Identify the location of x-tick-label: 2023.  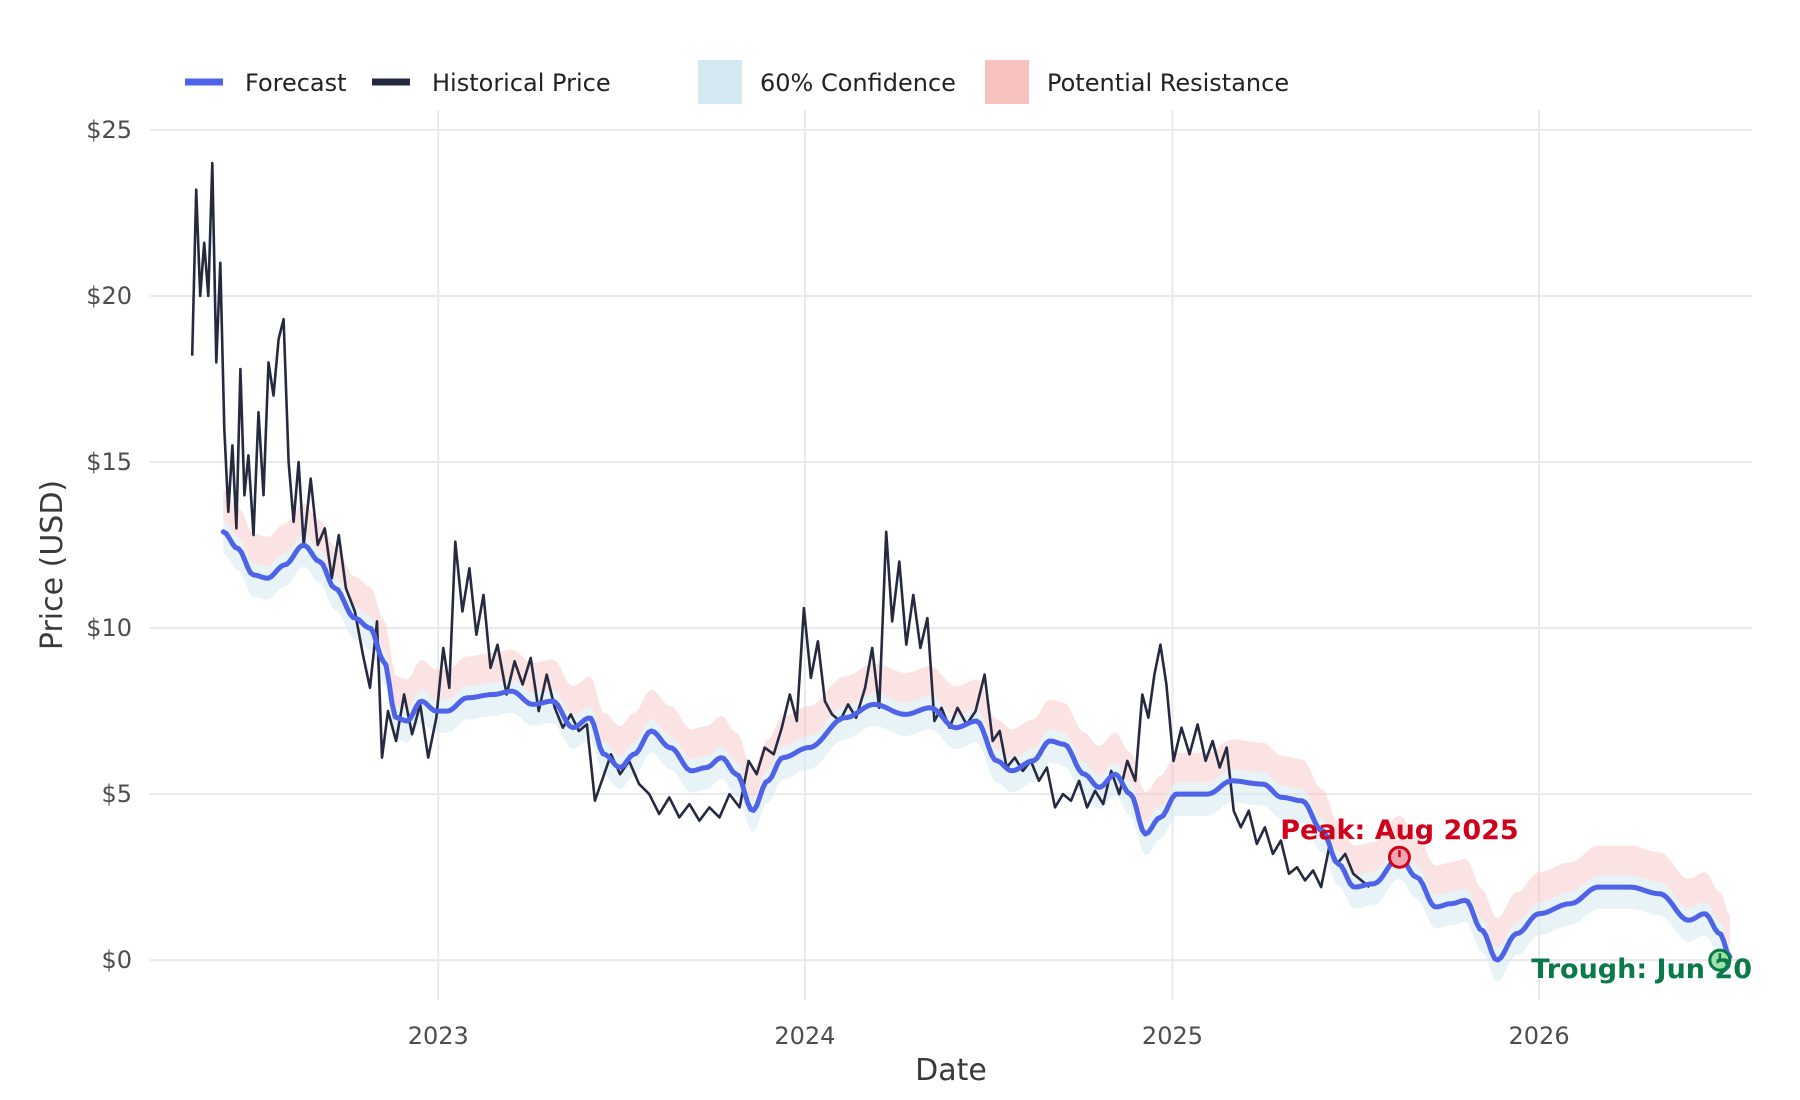
(438, 1036).